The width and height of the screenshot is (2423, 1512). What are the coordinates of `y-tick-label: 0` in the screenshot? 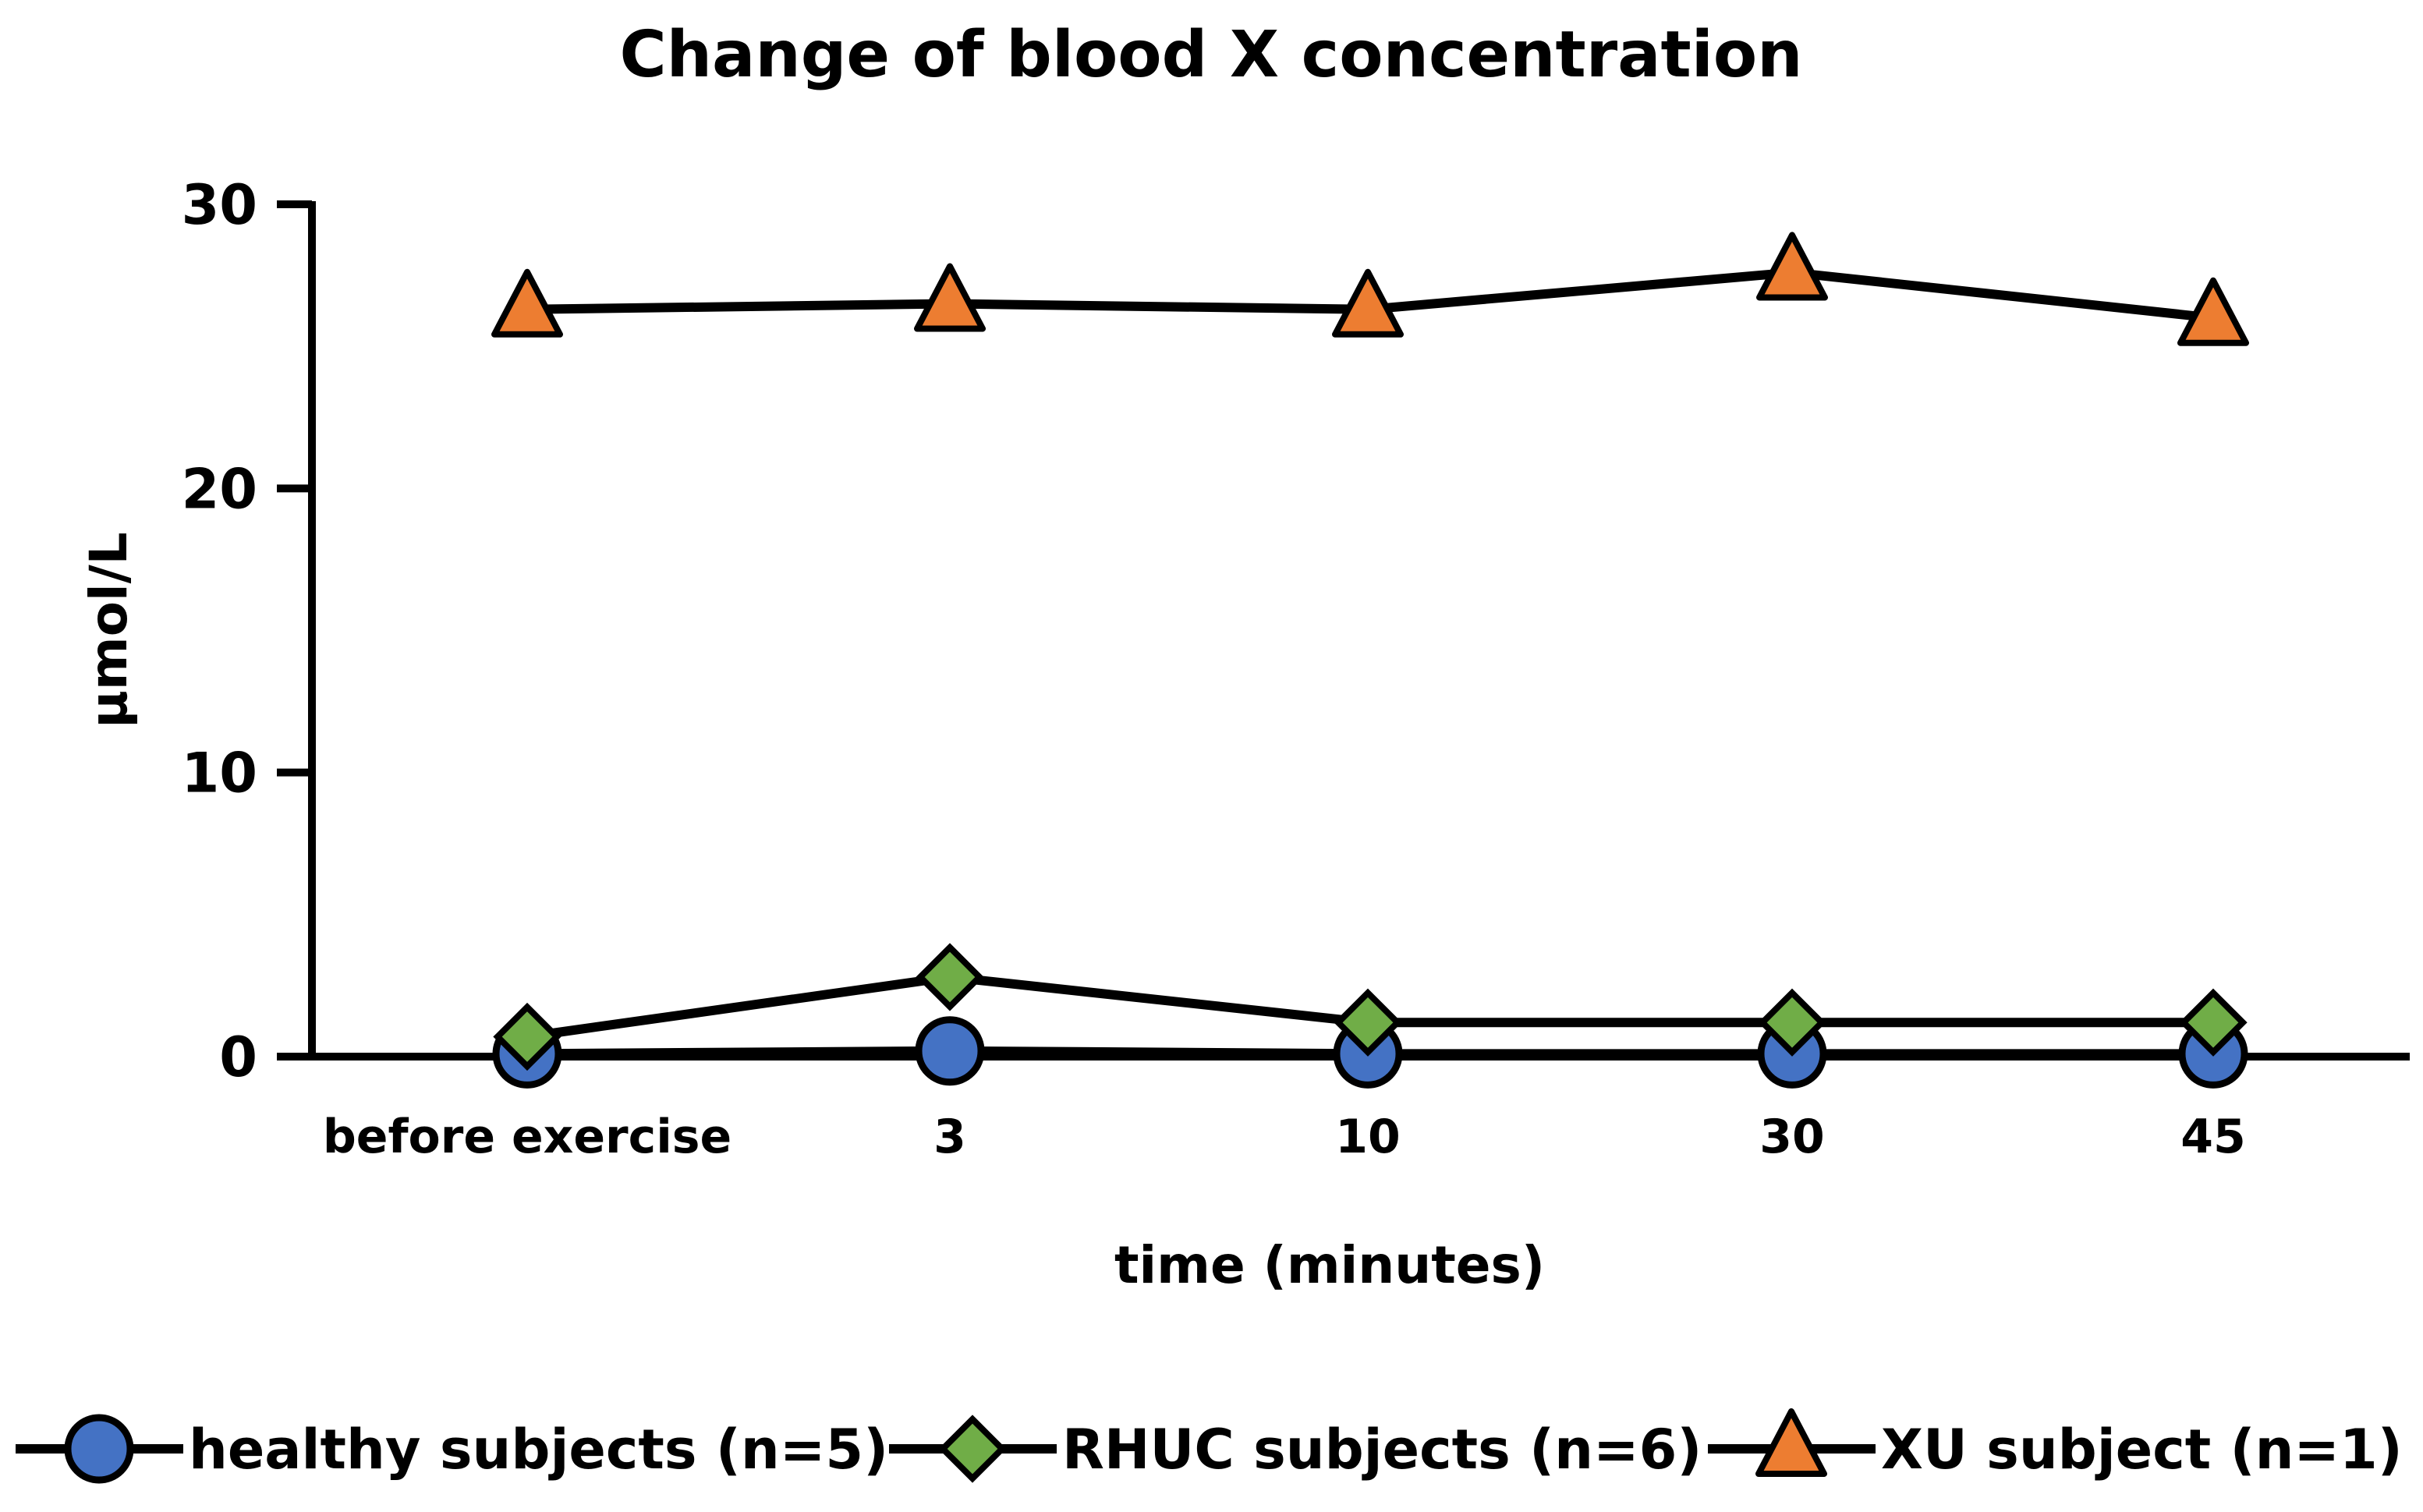 It's located at (238, 1057).